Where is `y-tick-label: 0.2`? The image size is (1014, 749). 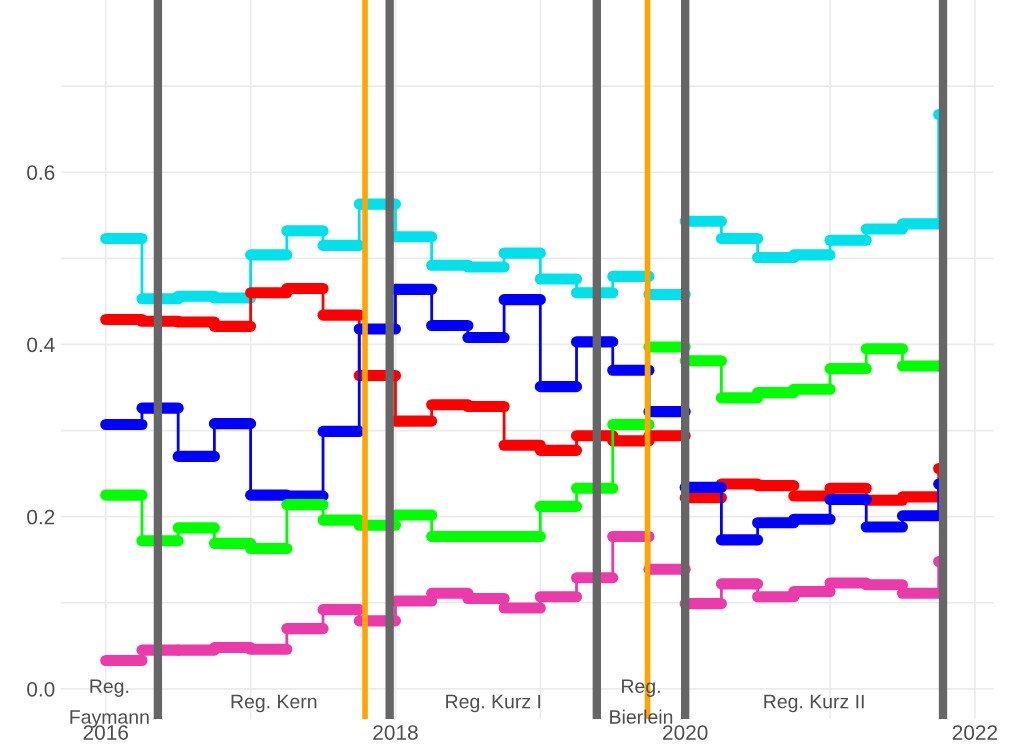 y-tick-label: 0.2 is located at coordinates (41, 517).